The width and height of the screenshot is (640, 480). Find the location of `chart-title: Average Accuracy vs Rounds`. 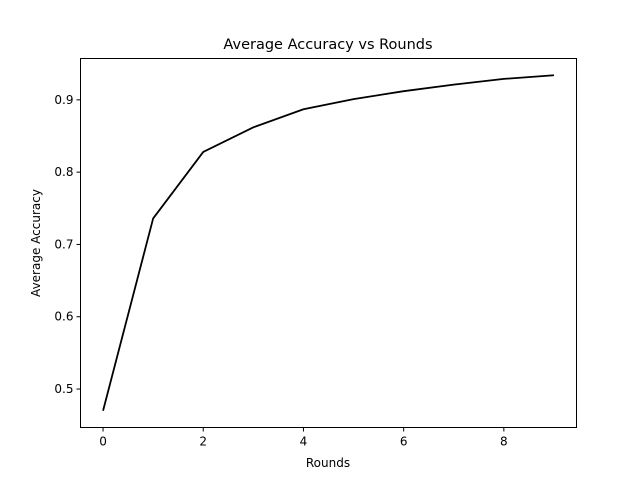

chart-title: Average Accuracy vs Rounds is located at coordinates (327, 45).